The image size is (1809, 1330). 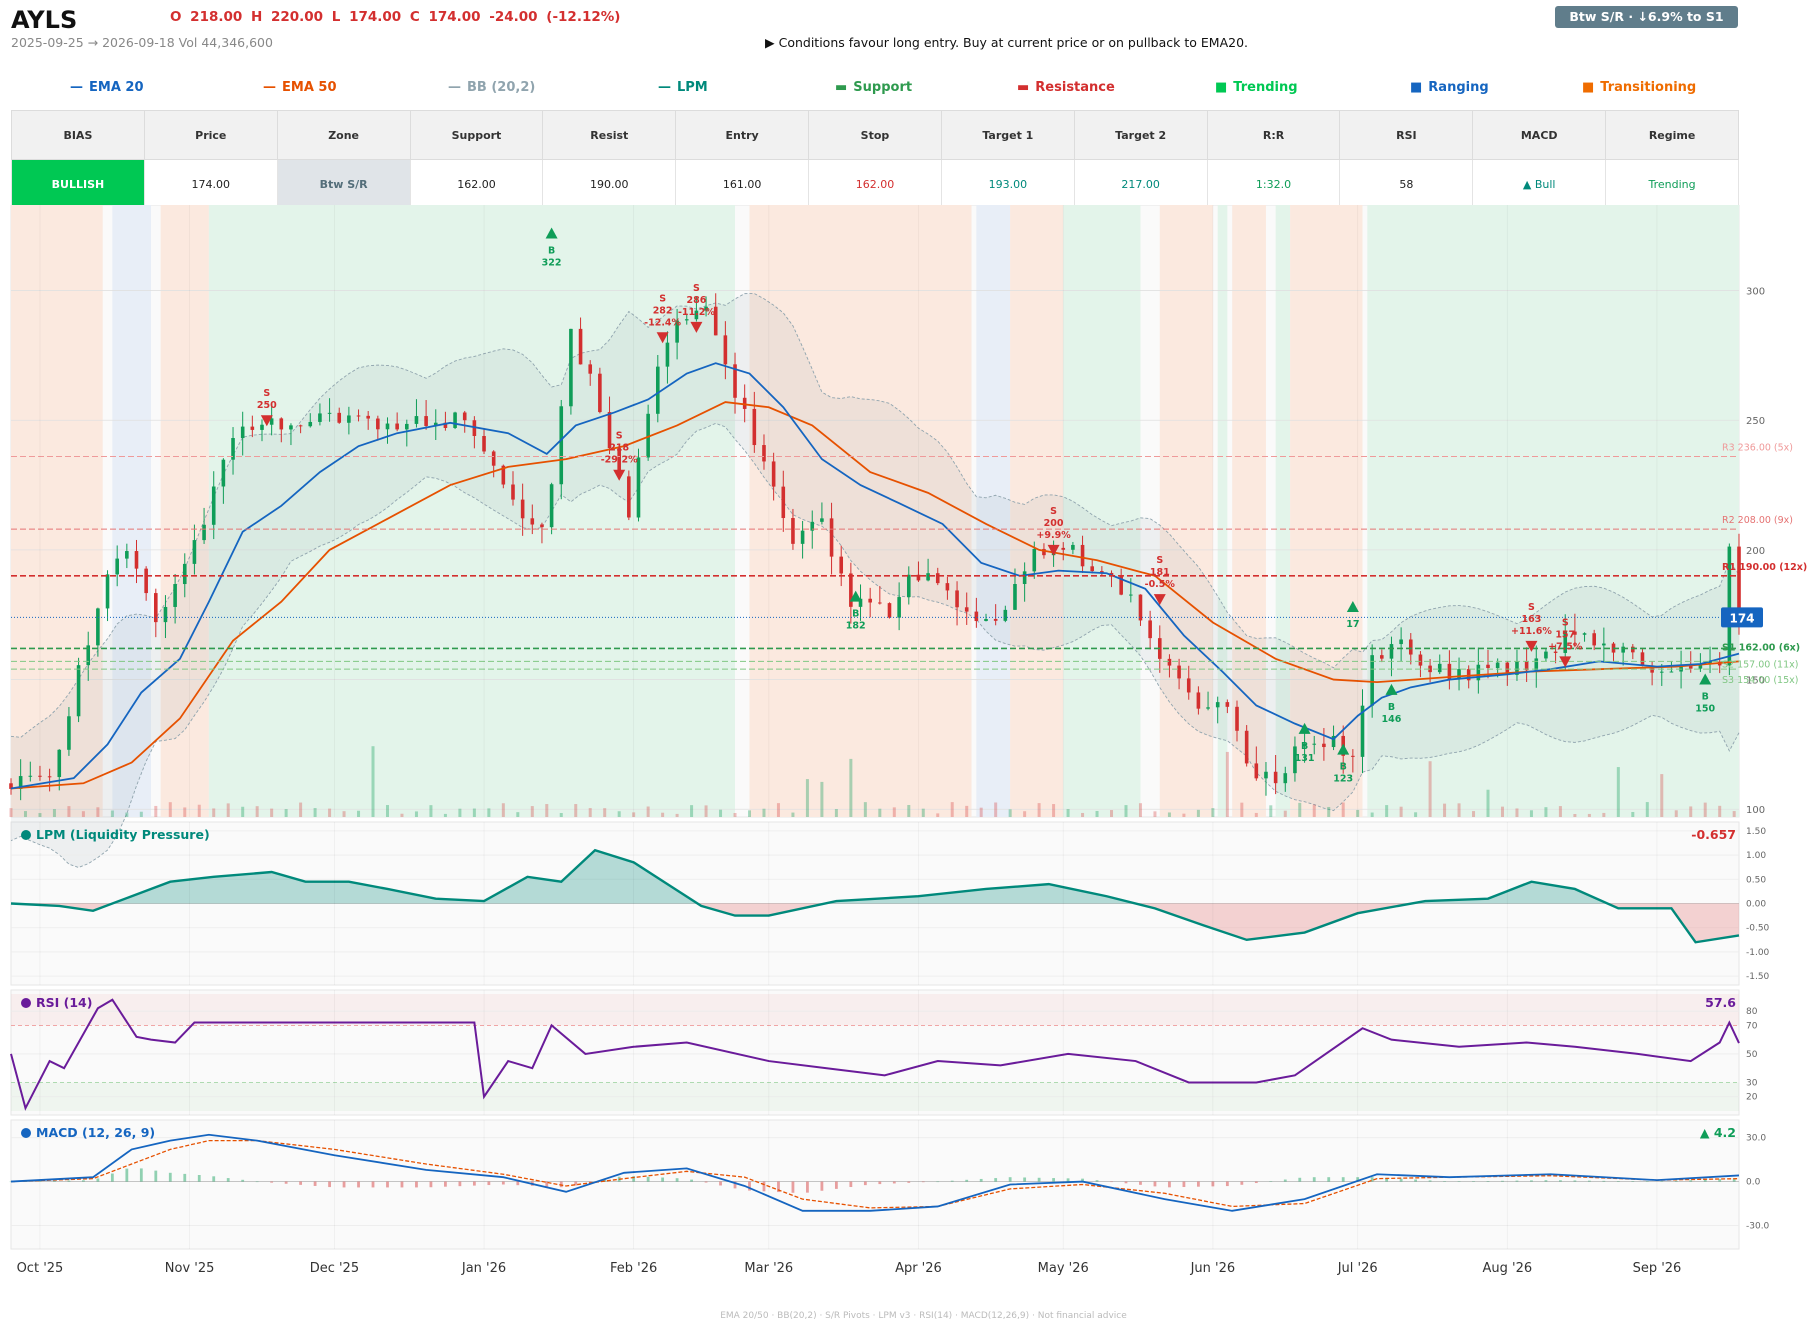 What do you see at coordinates (683, 87) in the screenshot?
I see `legend-item-lpm: — LPM` at bounding box center [683, 87].